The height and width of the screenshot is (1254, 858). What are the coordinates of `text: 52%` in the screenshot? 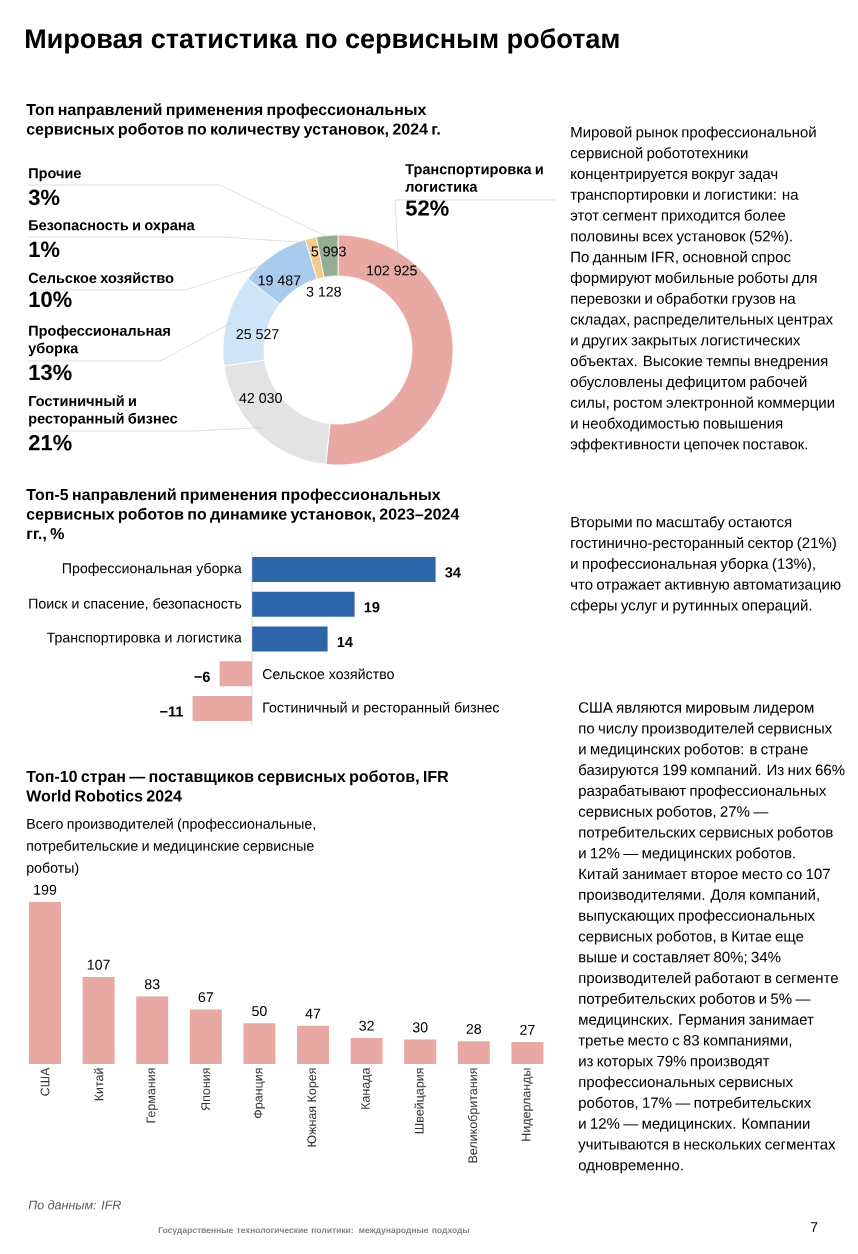 It's located at (427, 208).